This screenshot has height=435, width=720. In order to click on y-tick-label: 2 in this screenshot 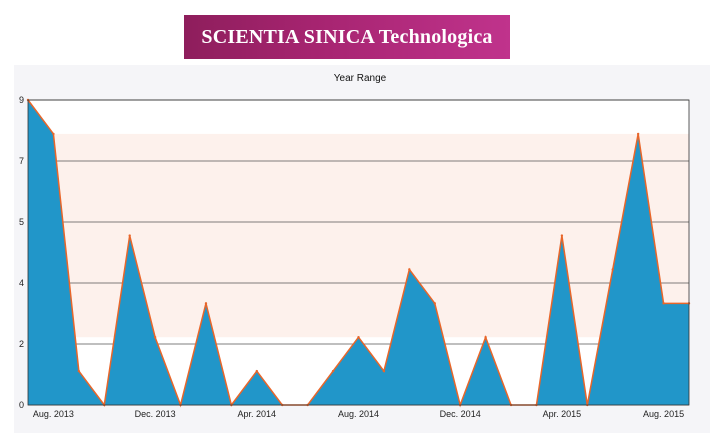, I will do `click(21, 344)`.